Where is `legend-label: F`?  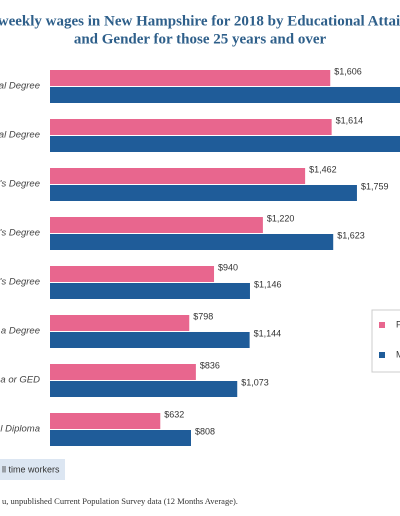
legend-label: F is located at coordinates (398, 324).